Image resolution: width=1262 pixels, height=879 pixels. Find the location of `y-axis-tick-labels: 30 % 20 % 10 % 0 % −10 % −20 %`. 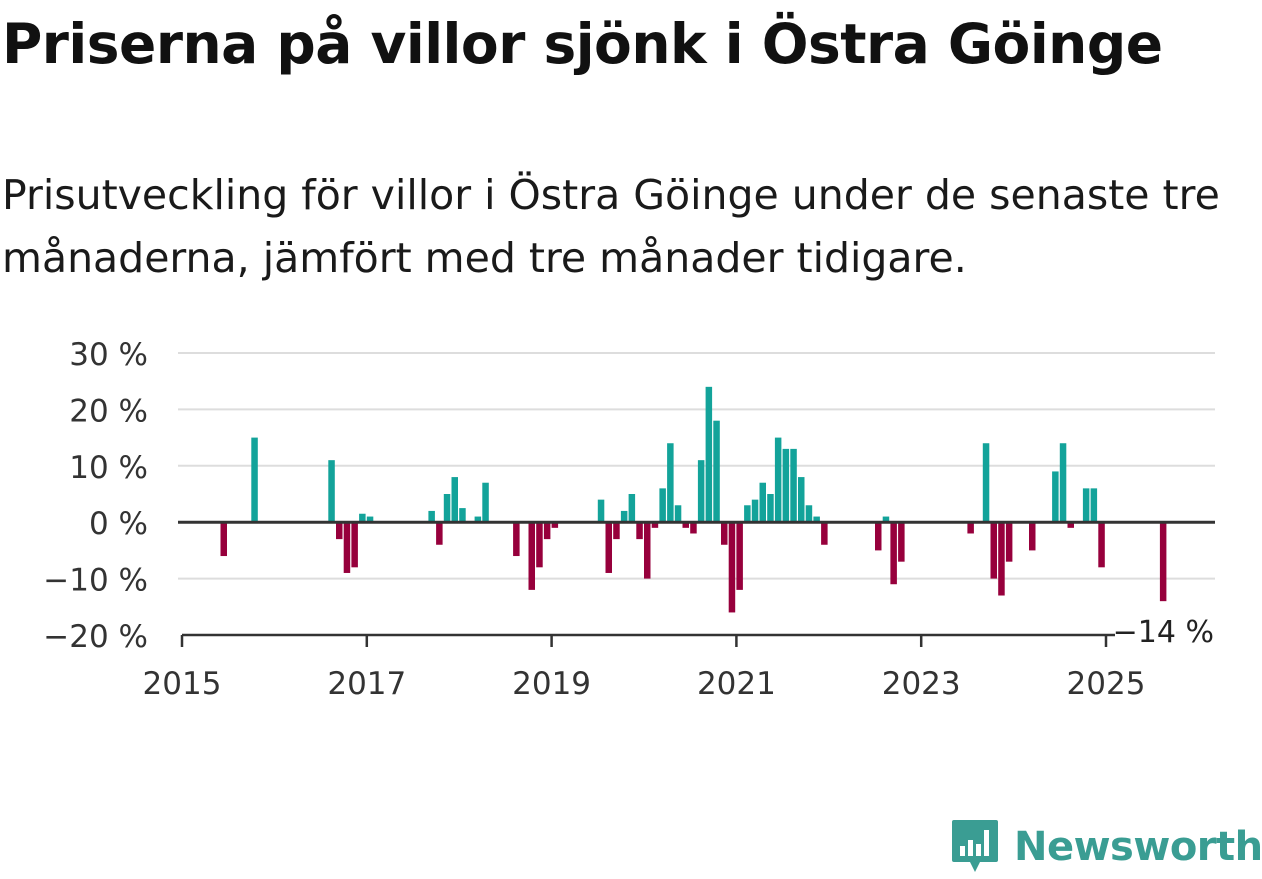

y-axis-tick-labels: 30 % 20 % 10 % 0 % −10 % −20 % is located at coordinates (95, 496).